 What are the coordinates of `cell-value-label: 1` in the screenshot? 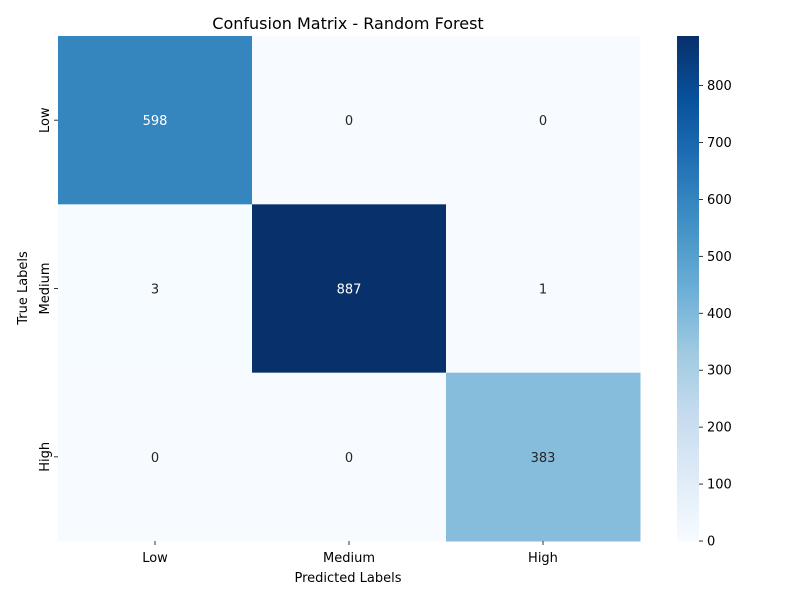 It's located at (543, 290).